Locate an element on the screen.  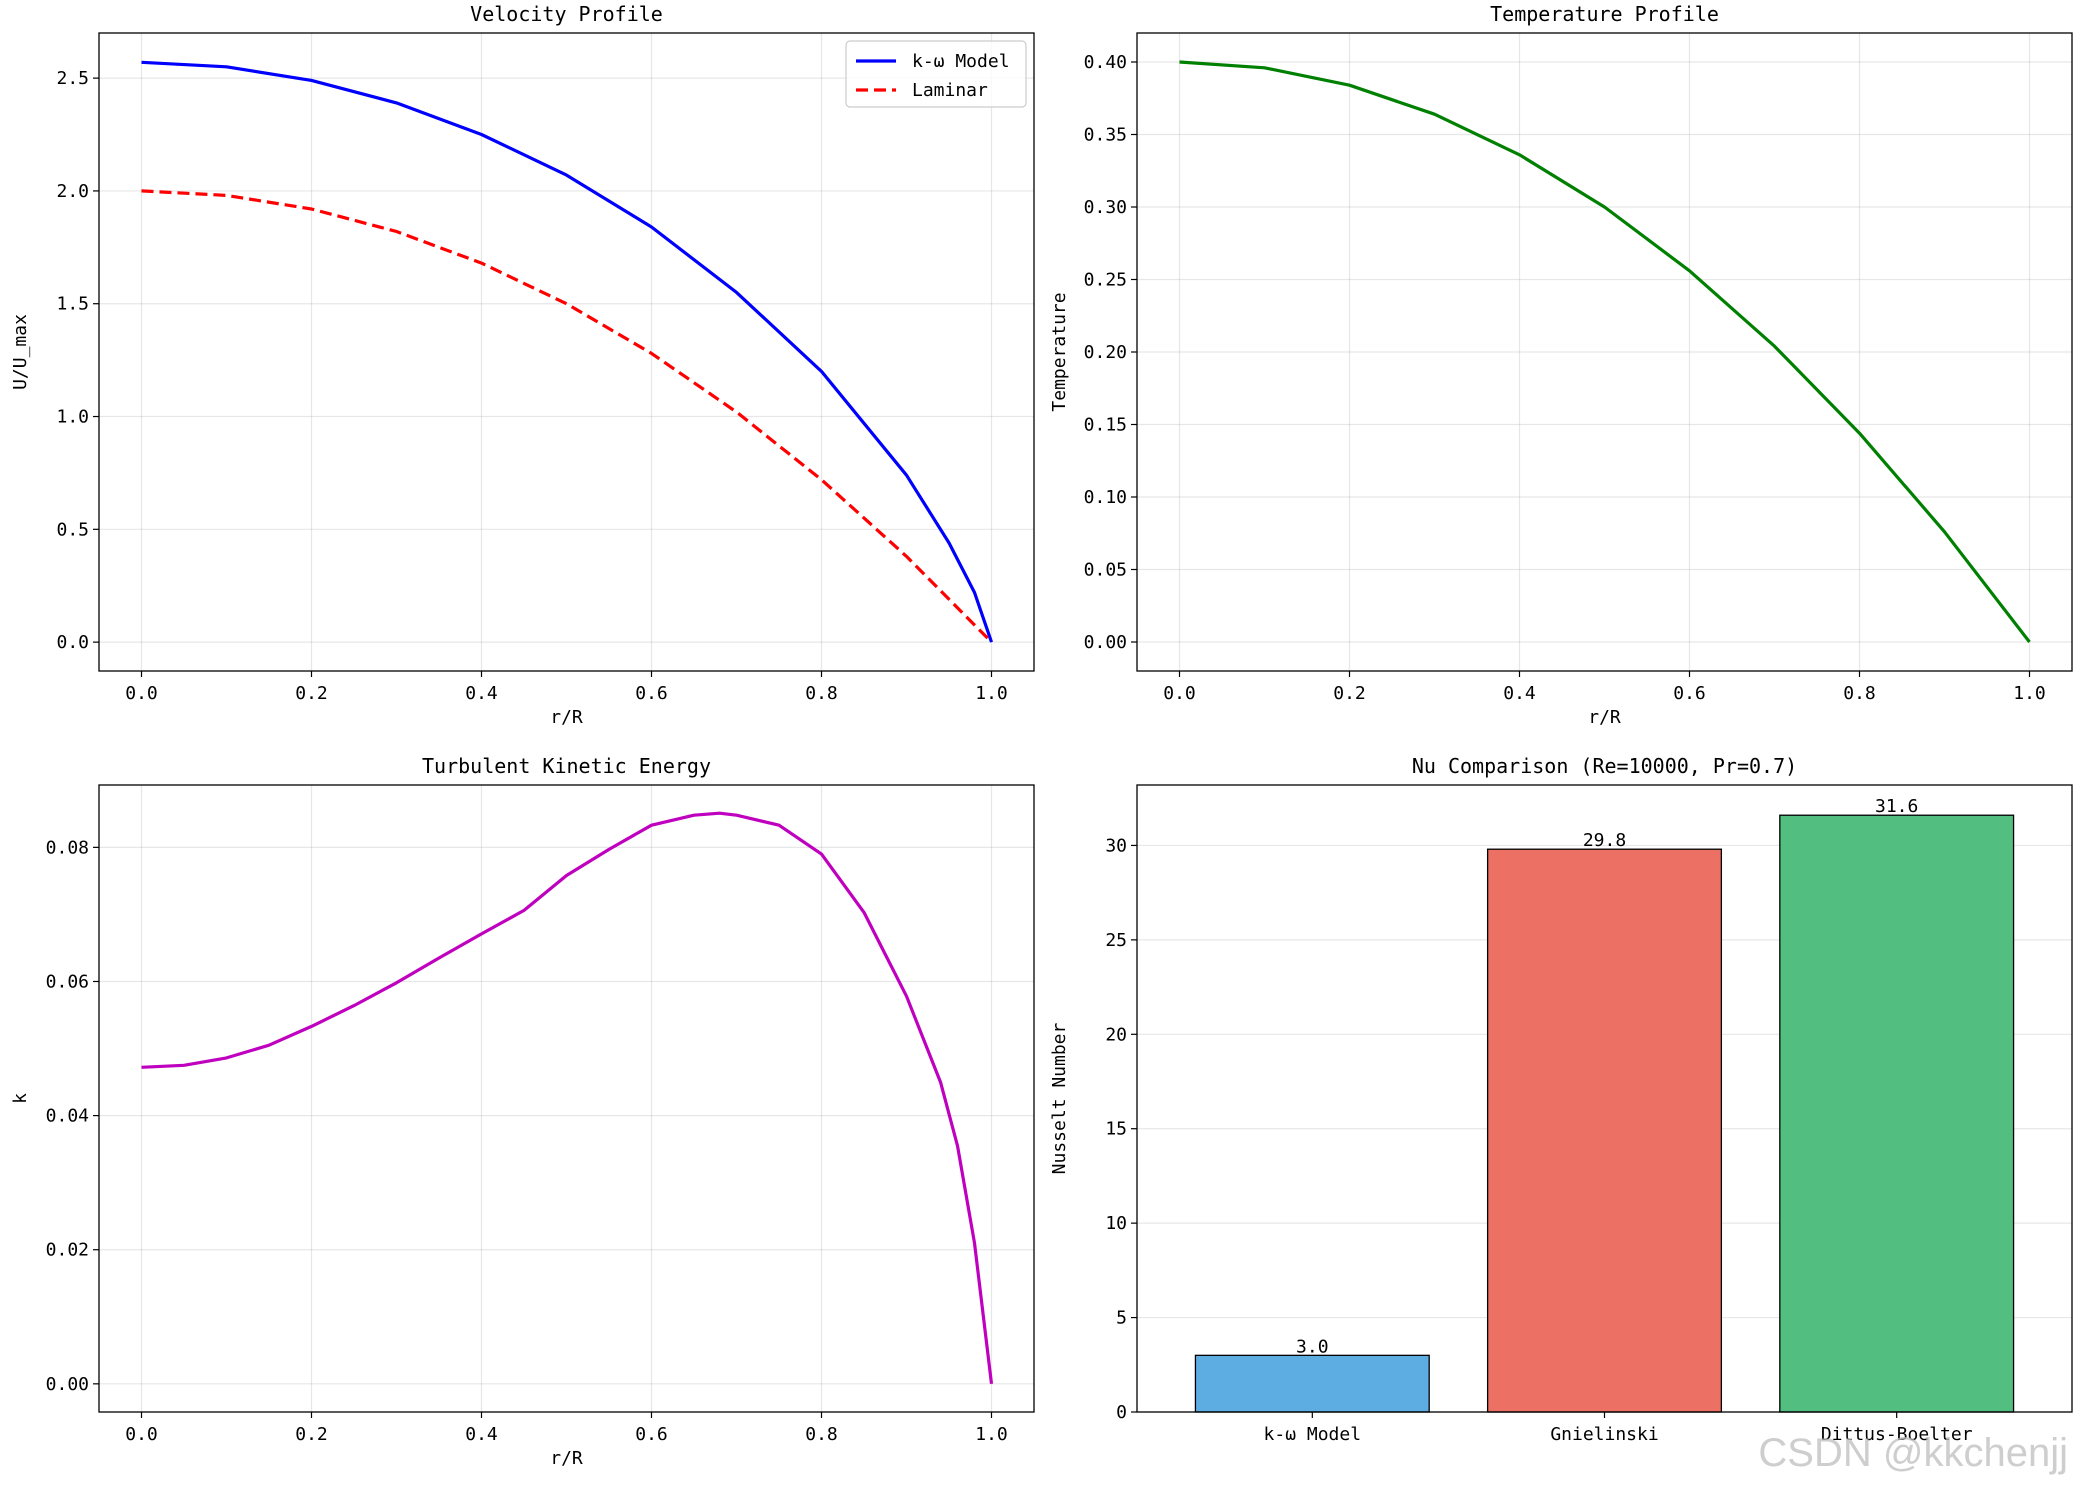
chart-title: Velocity Profile is located at coordinates (566, 14).